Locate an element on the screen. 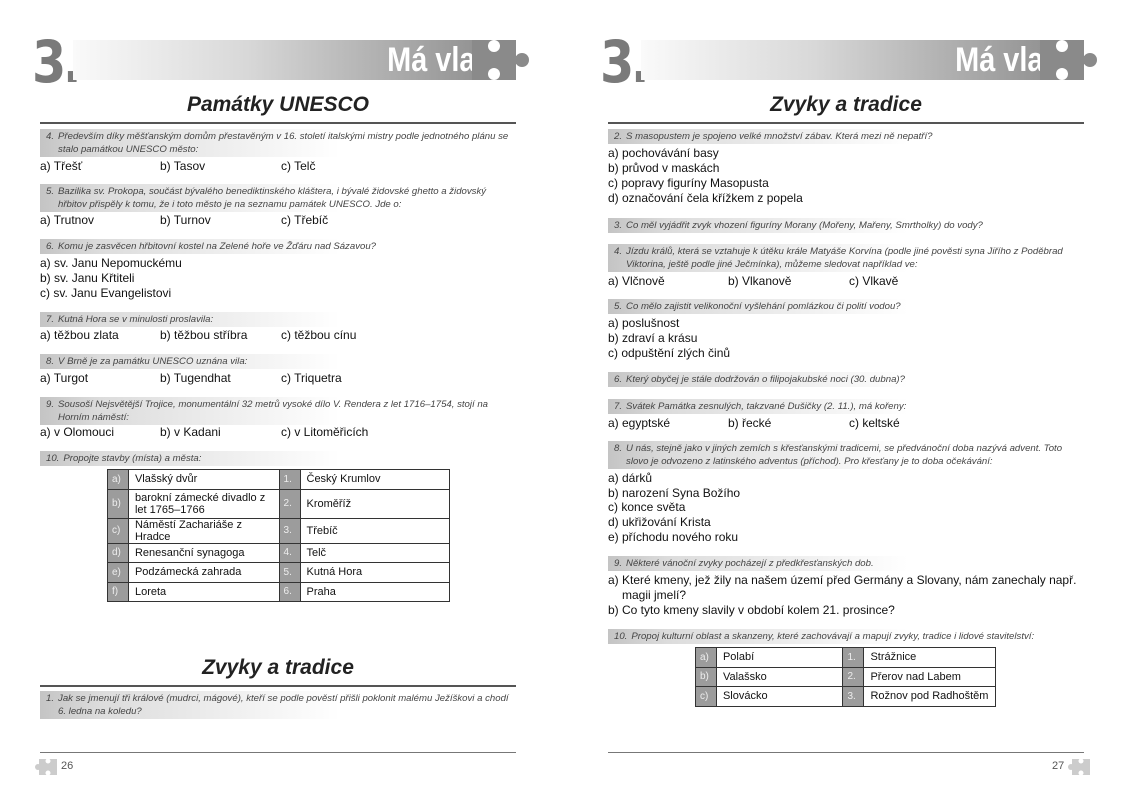 The width and height of the screenshot is (1124, 800). table-cell: Telč is located at coordinates (374, 552).